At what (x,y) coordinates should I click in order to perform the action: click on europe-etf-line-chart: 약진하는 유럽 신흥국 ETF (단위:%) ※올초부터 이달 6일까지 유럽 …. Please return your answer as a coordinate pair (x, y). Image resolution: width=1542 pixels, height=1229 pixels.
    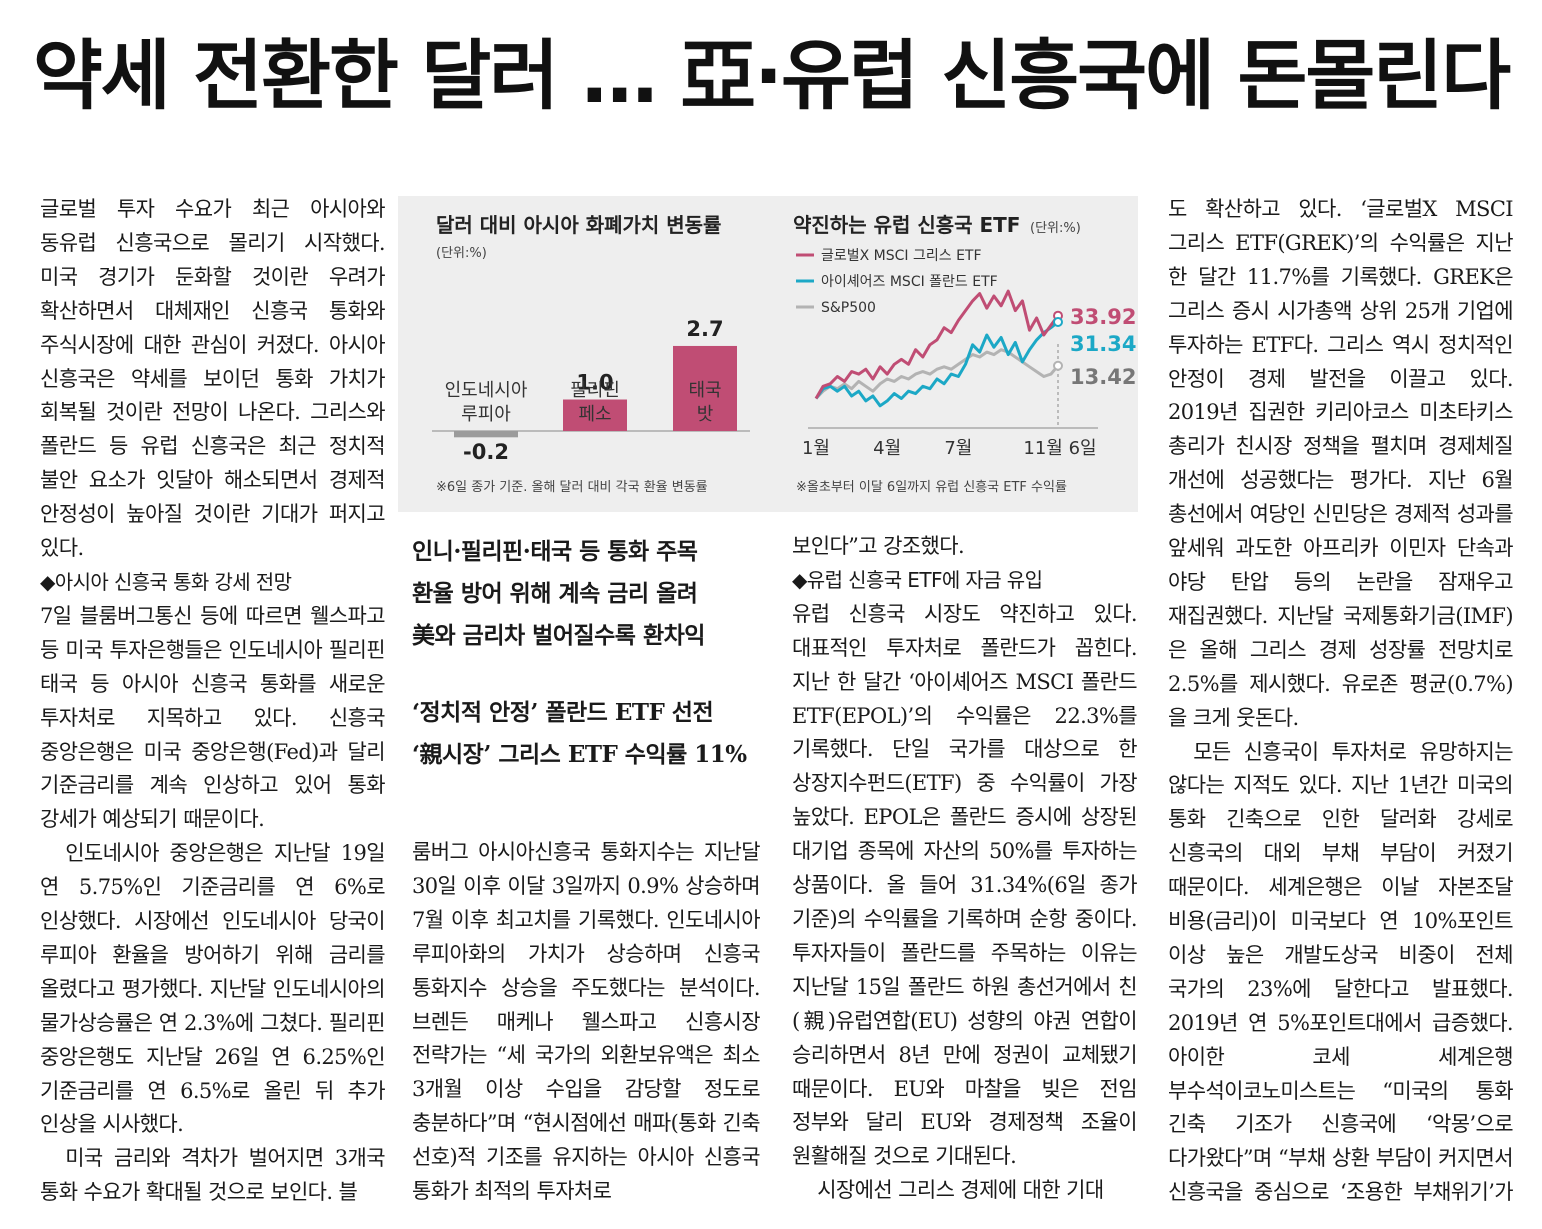
    Looking at the image, I should click on (964, 354).